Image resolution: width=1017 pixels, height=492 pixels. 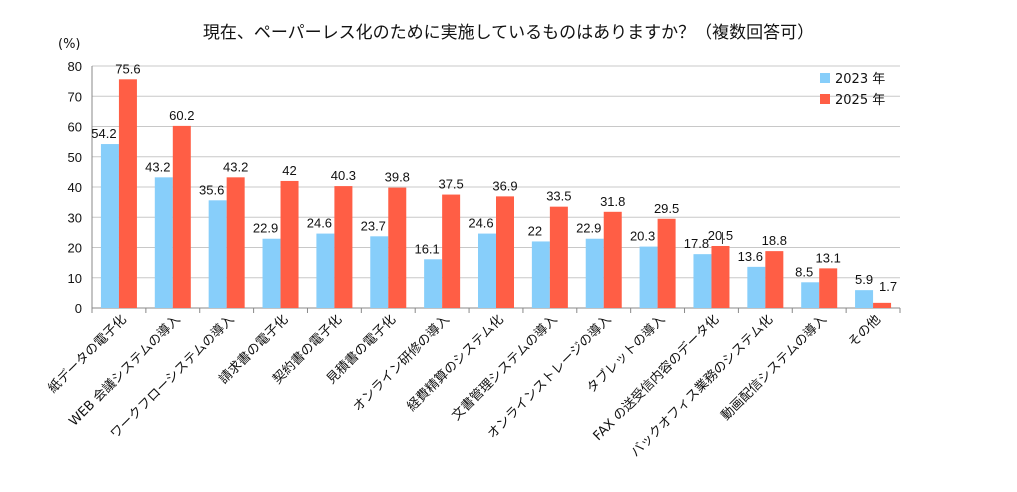 What do you see at coordinates (75, 66) in the screenshot?
I see `y-tick-label: 80` at bounding box center [75, 66].